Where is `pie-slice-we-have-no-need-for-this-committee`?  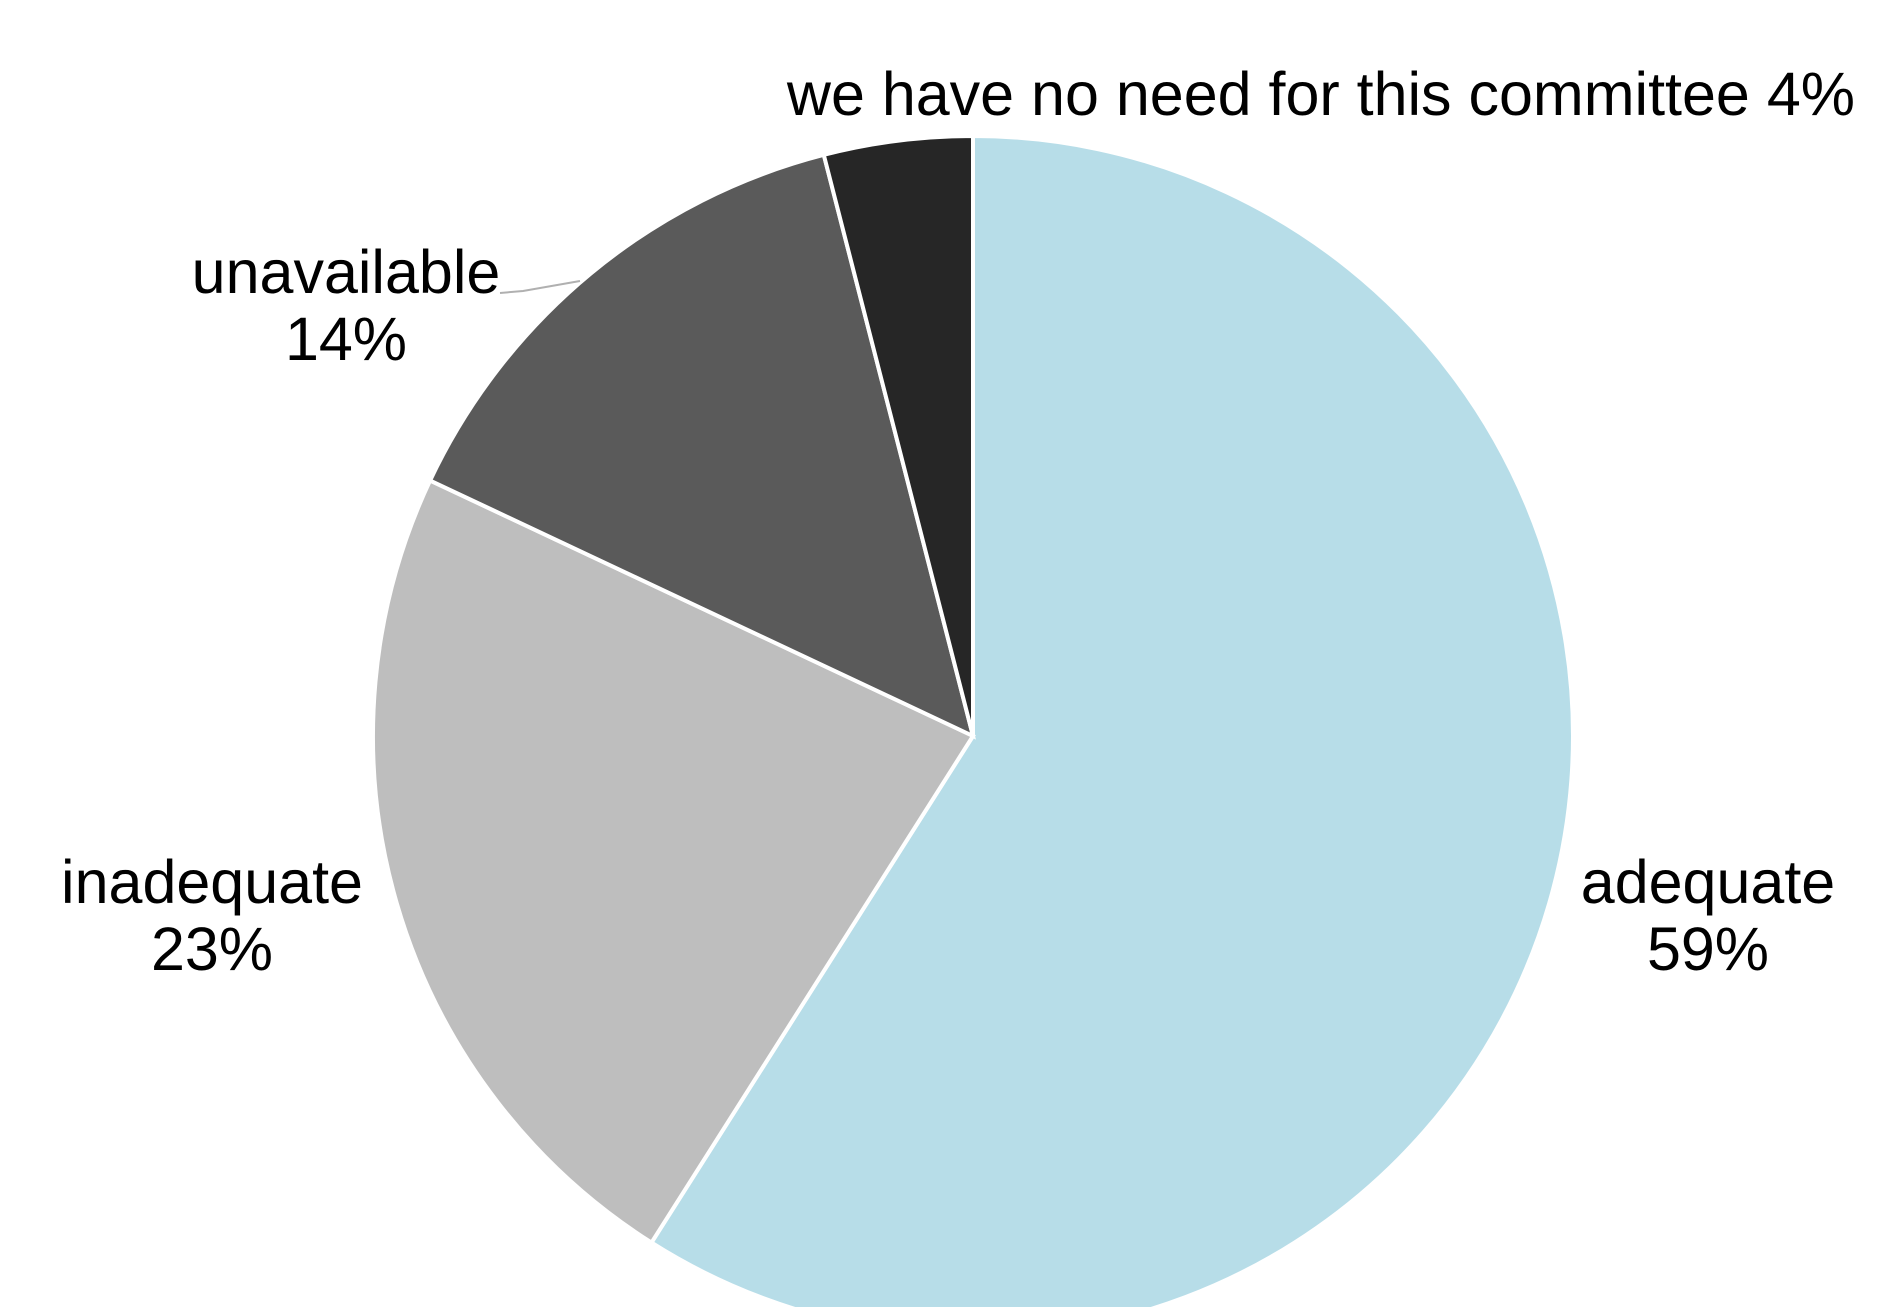
pie-slice-we-have-no-need-for-this-committee is located at coordinates (898, 435).